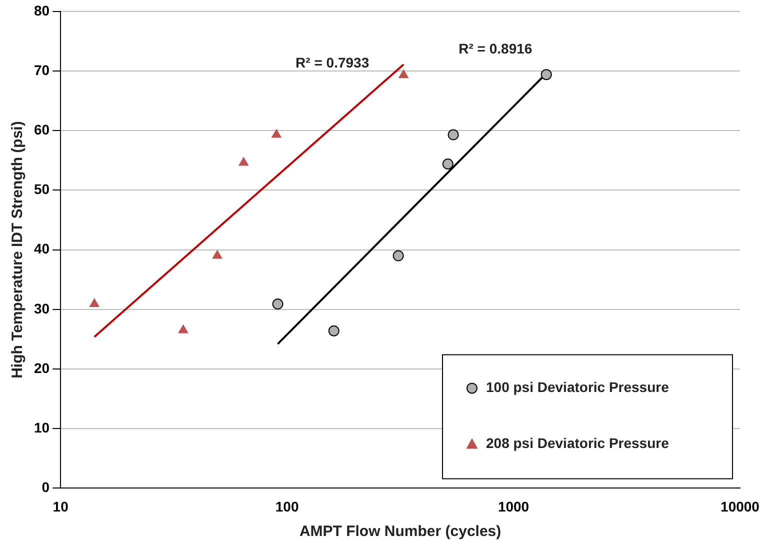 This screenshot has height=550, width=775. What do you see at coordinates (400, 531) in the screenshot?
I see `x-axis-title: AMPT Flow Number (cycles)` at bounding box center [400, 531].